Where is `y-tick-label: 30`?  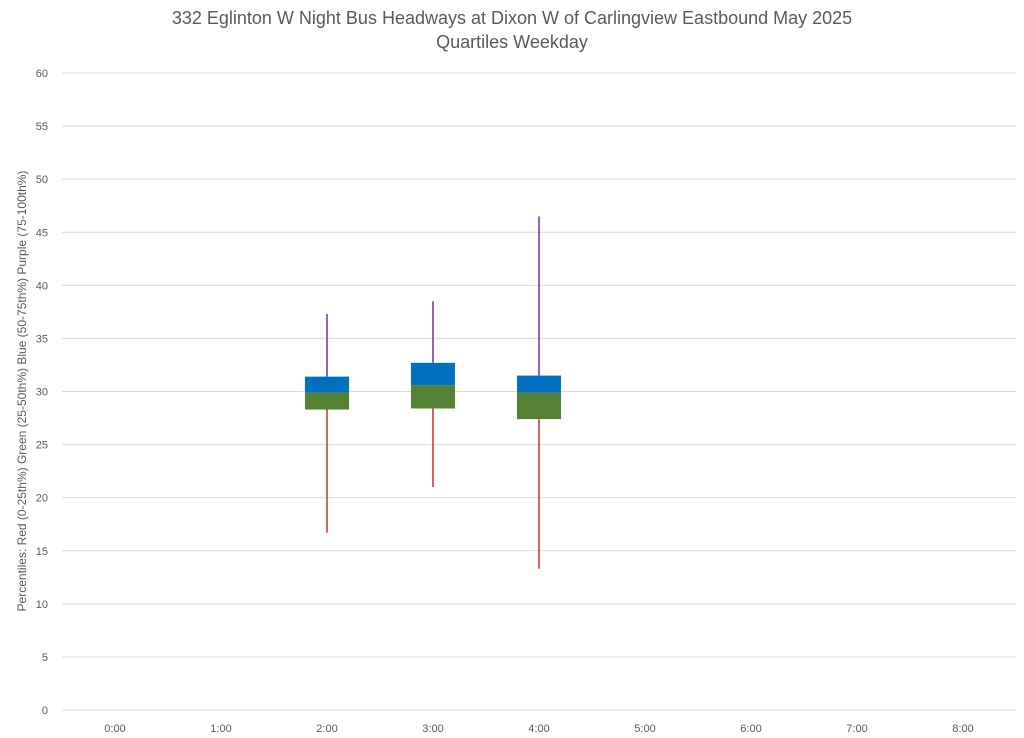 y-tick-label: 30 is located at coordinates (42, 393).